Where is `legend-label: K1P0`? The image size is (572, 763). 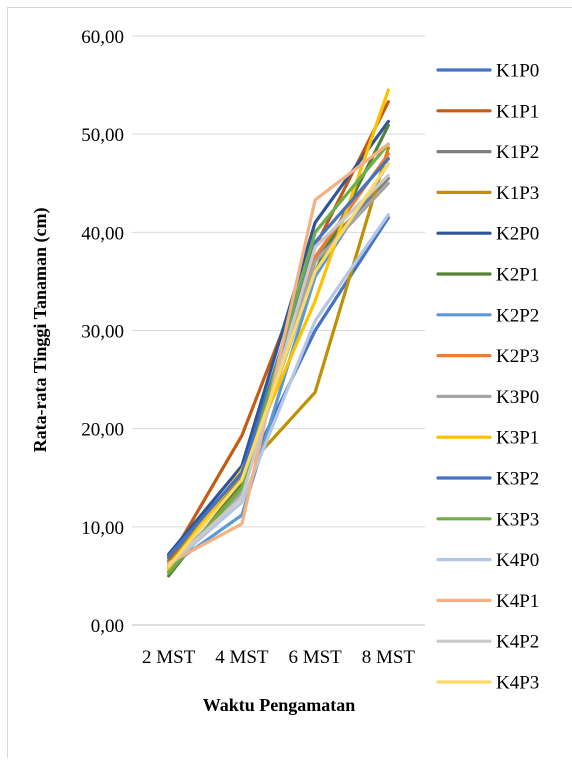
legend-label: K1P0 is located at coordinates (517, 71).